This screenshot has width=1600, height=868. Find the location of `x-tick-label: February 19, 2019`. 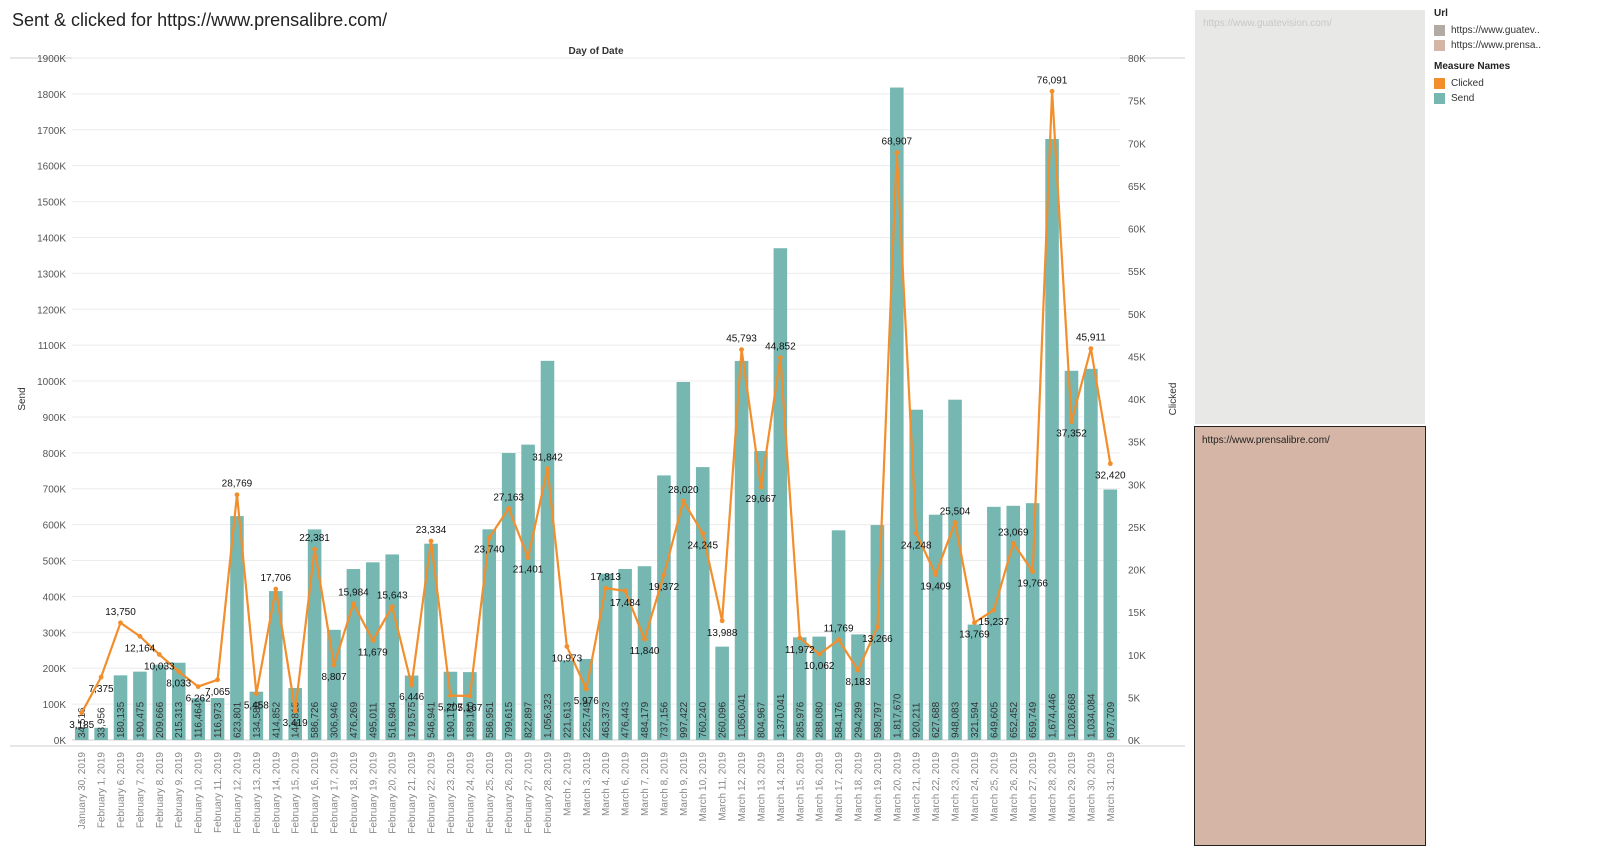

x-tick-label: February 19, 2019 is located at coordinates (373, 793).